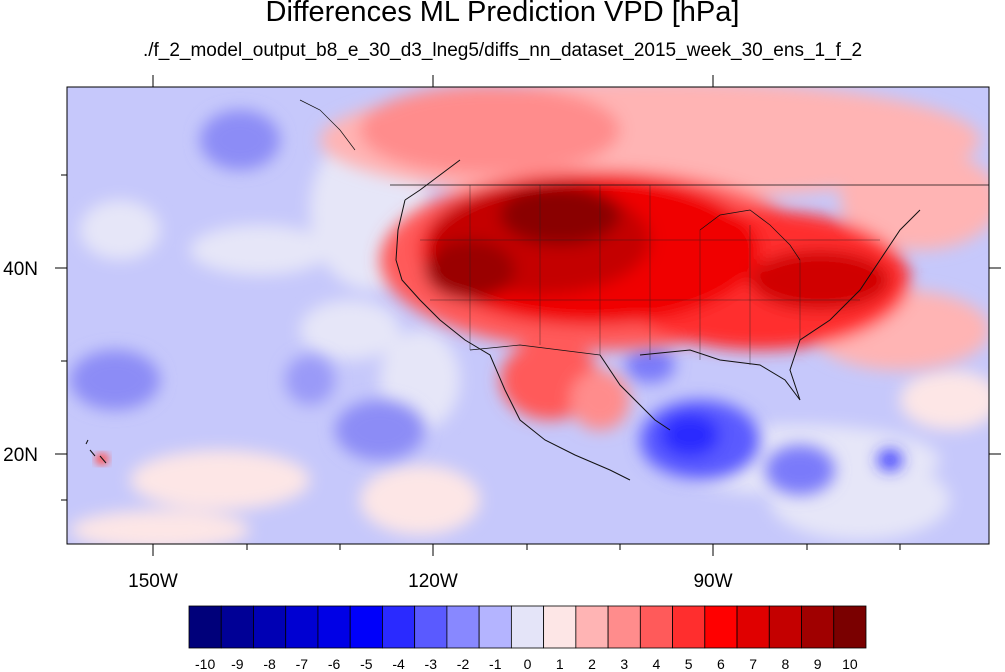  I want to click on colorbar-label: -4, so click(398, 664).